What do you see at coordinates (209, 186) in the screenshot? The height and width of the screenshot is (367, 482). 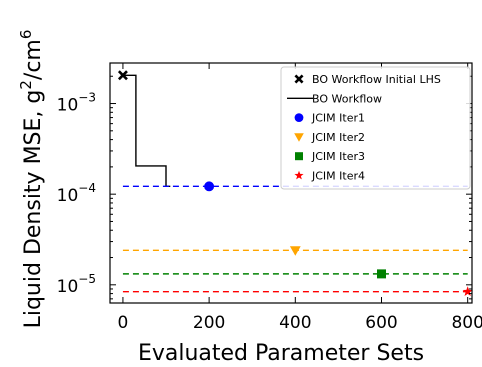 I see `series-3-marker` at bounding box center [209, 186].